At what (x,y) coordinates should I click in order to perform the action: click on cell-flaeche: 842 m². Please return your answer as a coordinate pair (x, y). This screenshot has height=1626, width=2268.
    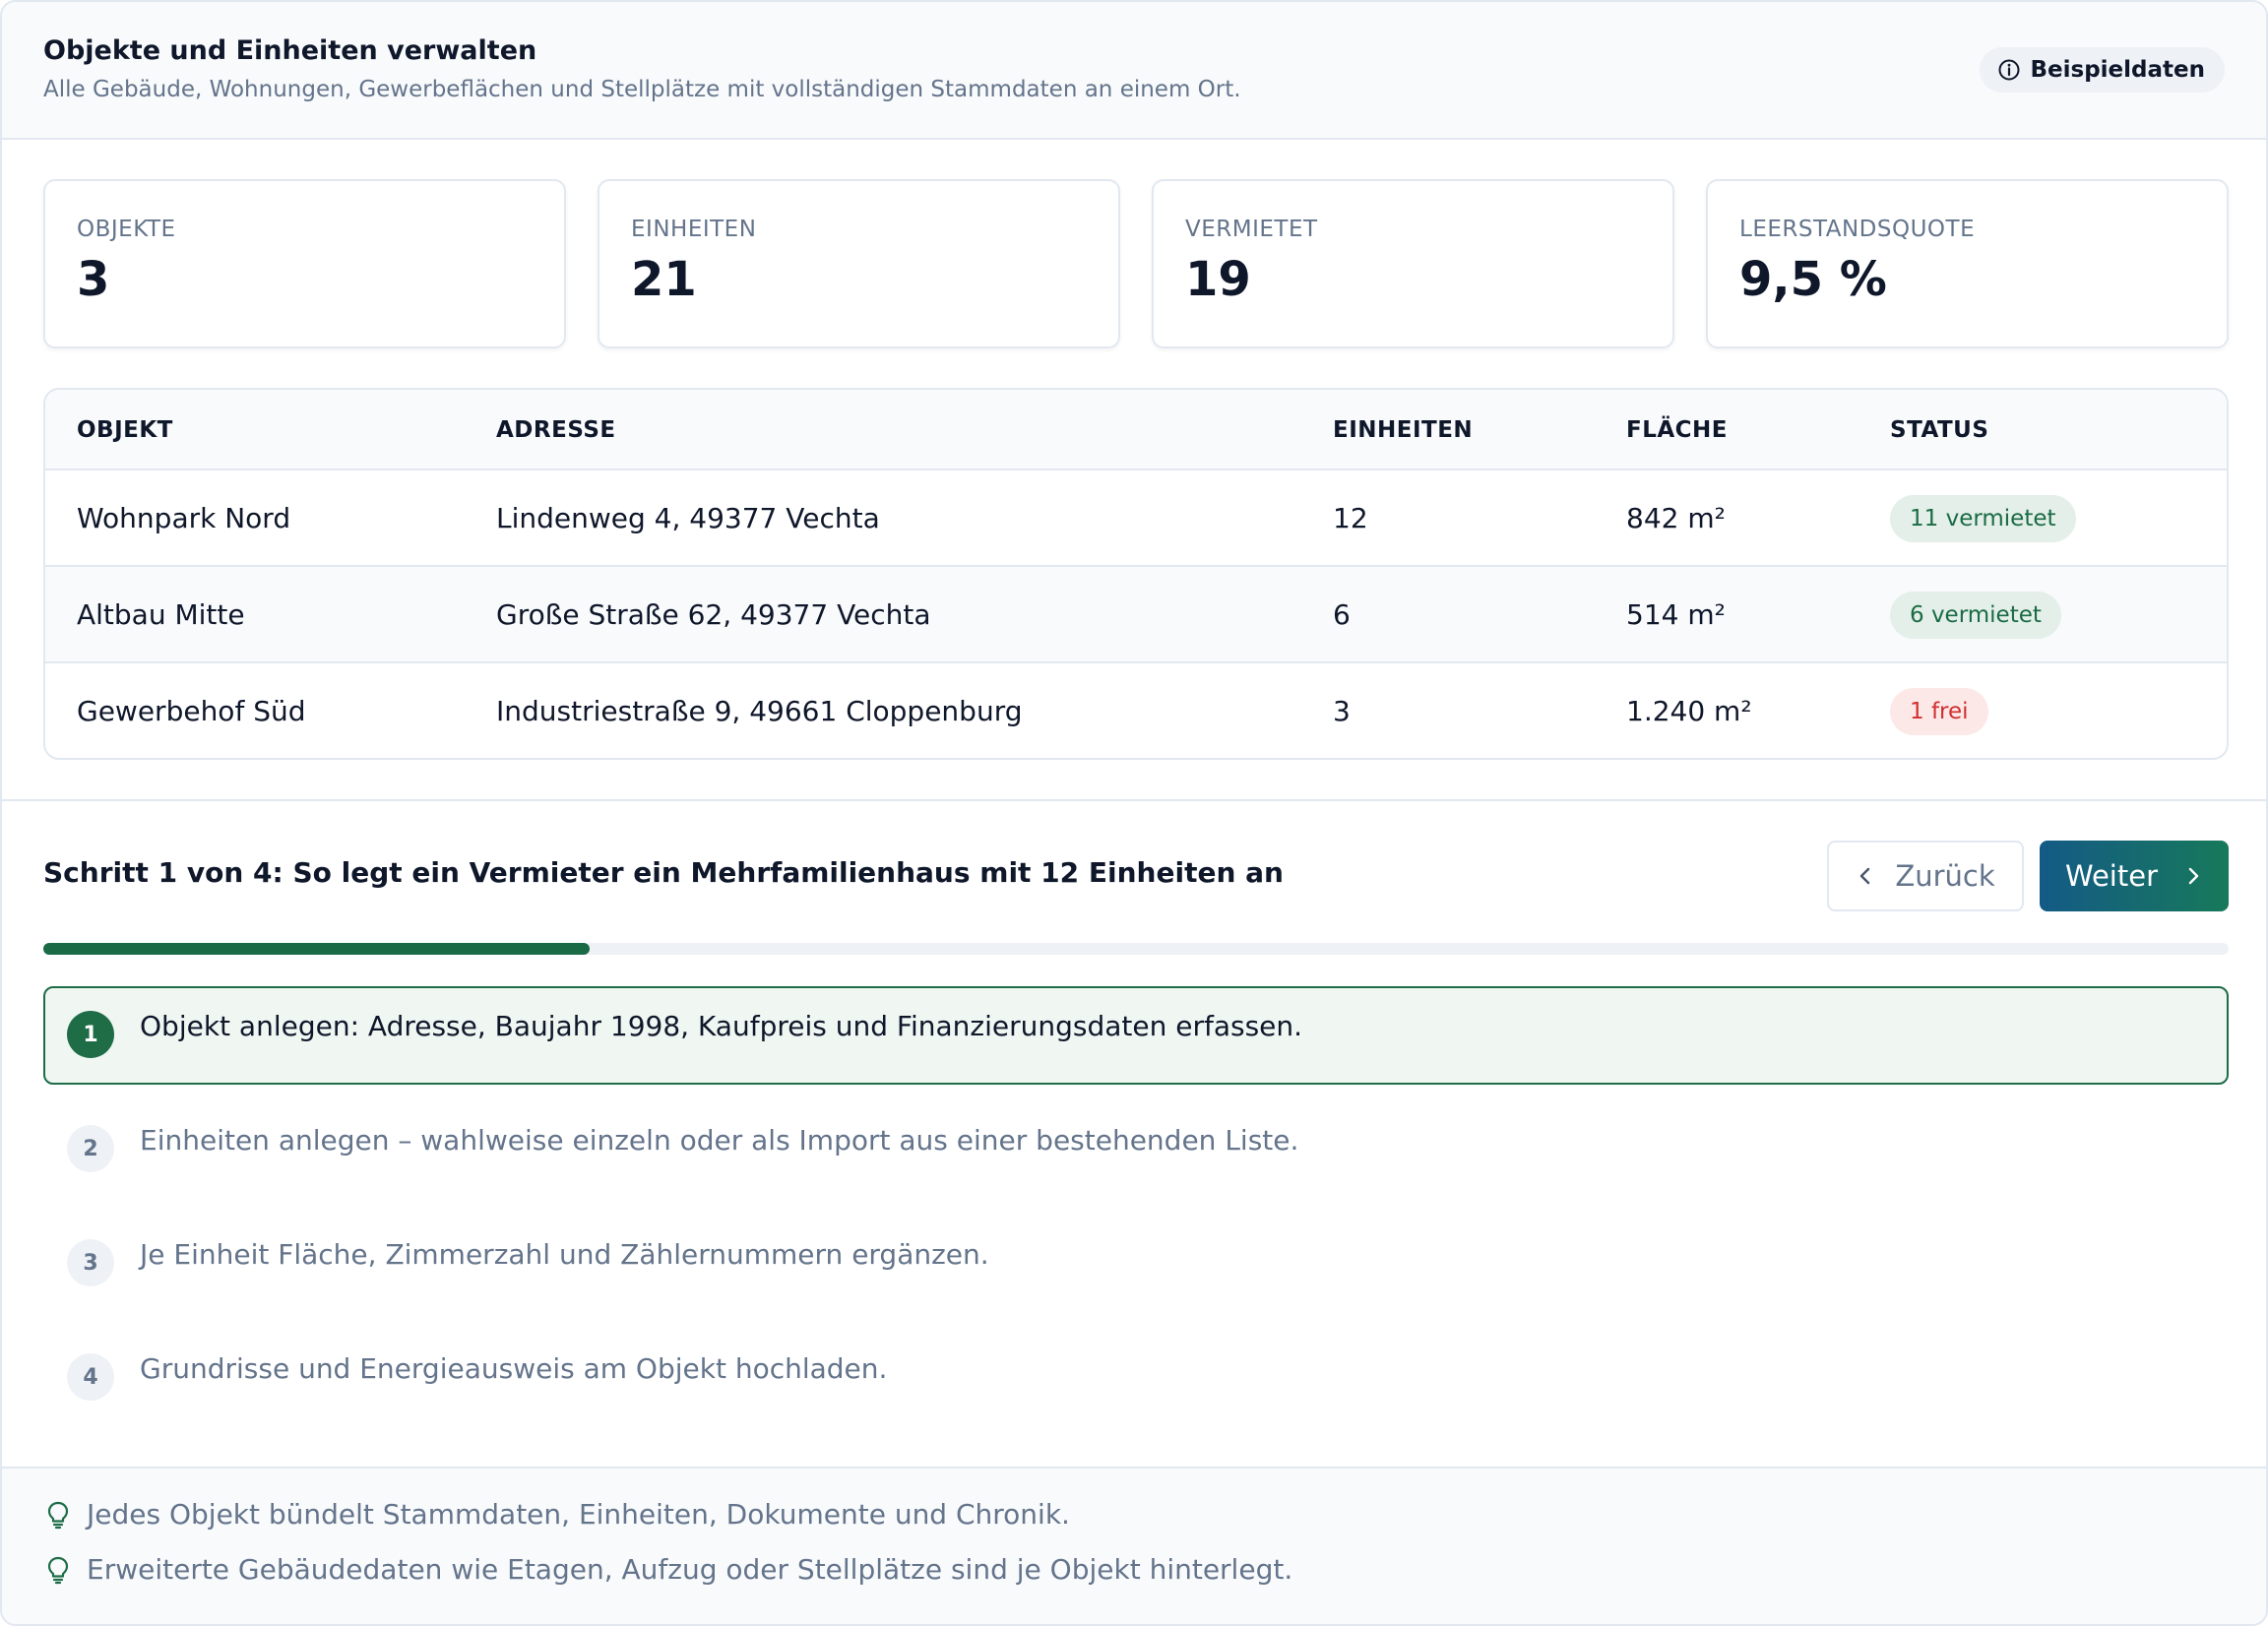
    Looking at the image, I should click on (1676, 518).